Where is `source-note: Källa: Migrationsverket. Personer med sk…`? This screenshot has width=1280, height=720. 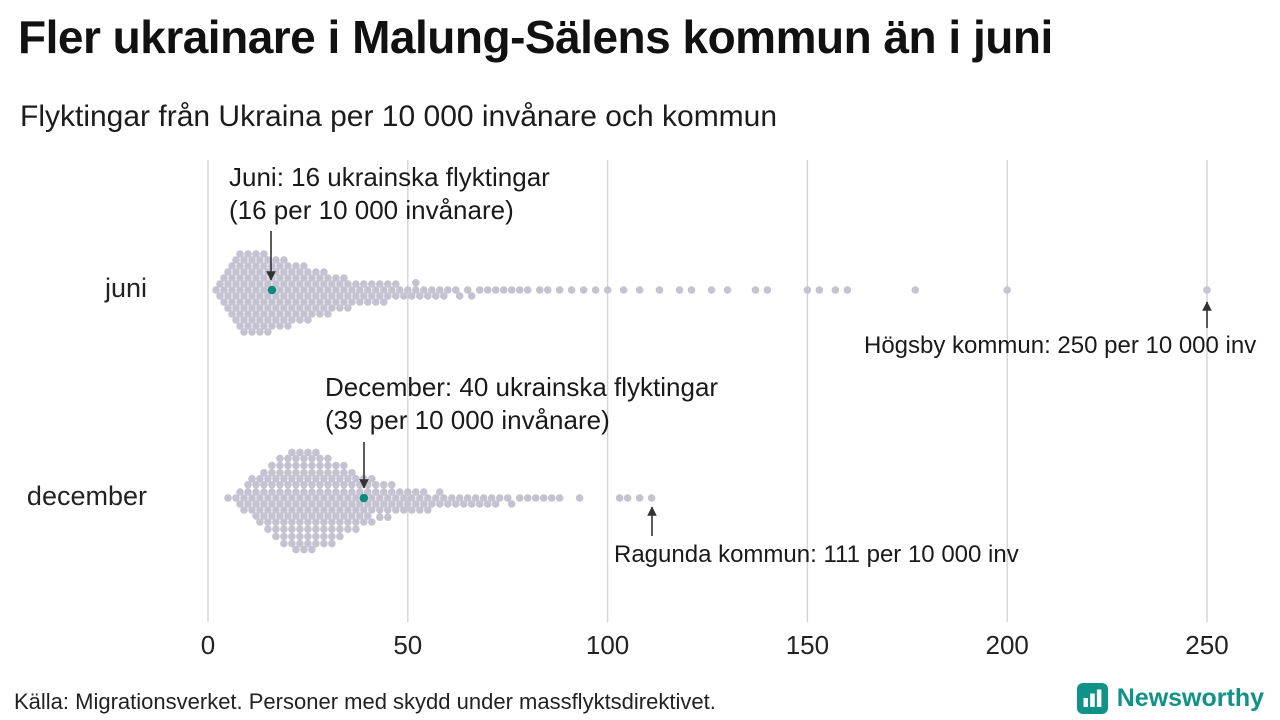 source-note: Källa: Migrationsverket. Personer med sk… is located at coordinates (365, 701).